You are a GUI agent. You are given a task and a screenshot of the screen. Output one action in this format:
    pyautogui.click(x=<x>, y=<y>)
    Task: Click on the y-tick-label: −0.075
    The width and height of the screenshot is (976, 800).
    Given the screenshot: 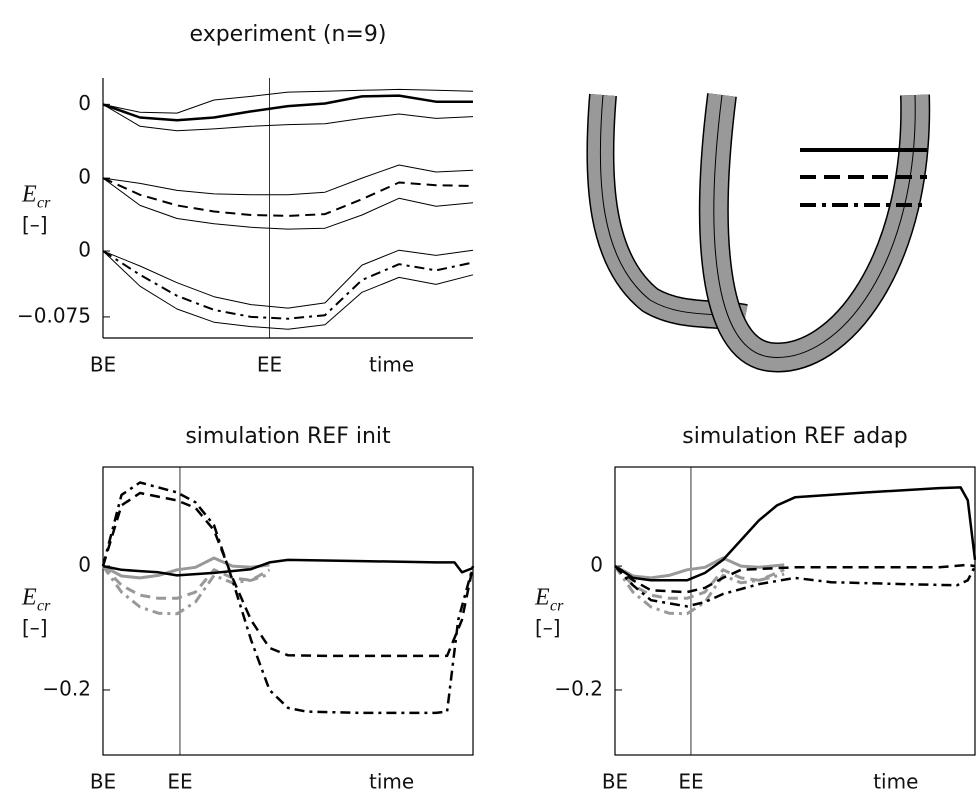 What is the action you would take?
    pyautogui.click(x=54, y=315)
    